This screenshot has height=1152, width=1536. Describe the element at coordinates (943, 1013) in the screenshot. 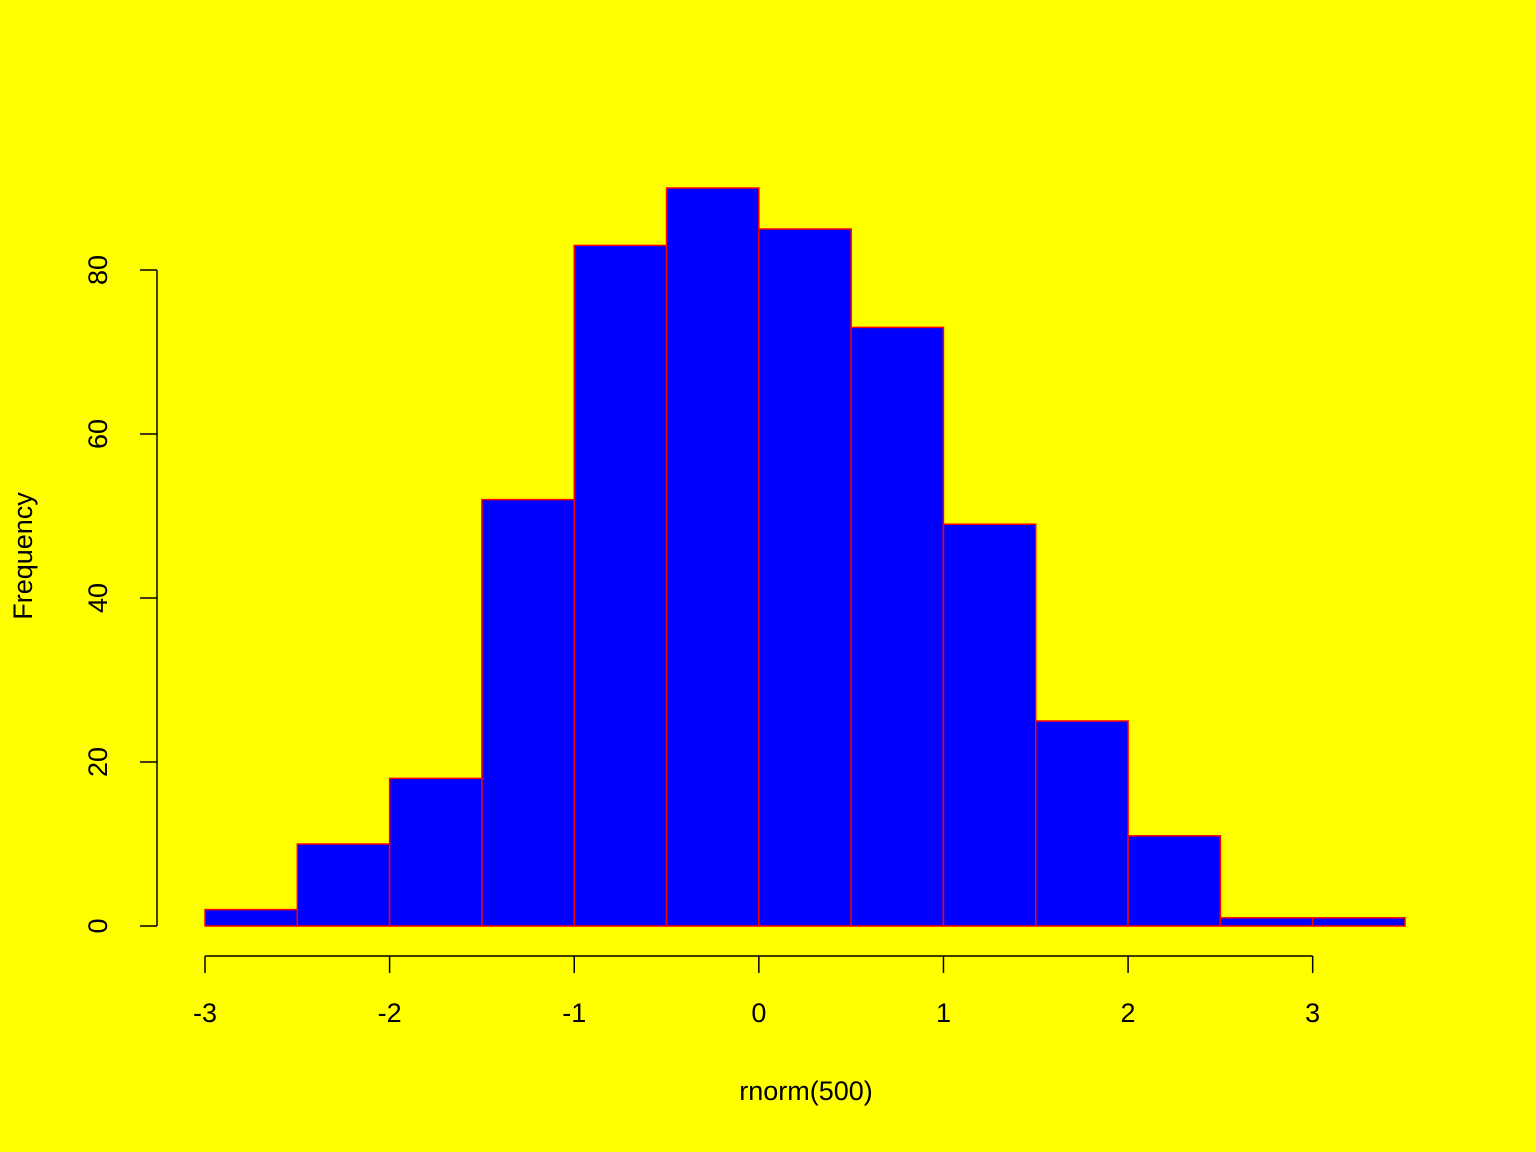

I see `x-tick-label: 1` at that location.